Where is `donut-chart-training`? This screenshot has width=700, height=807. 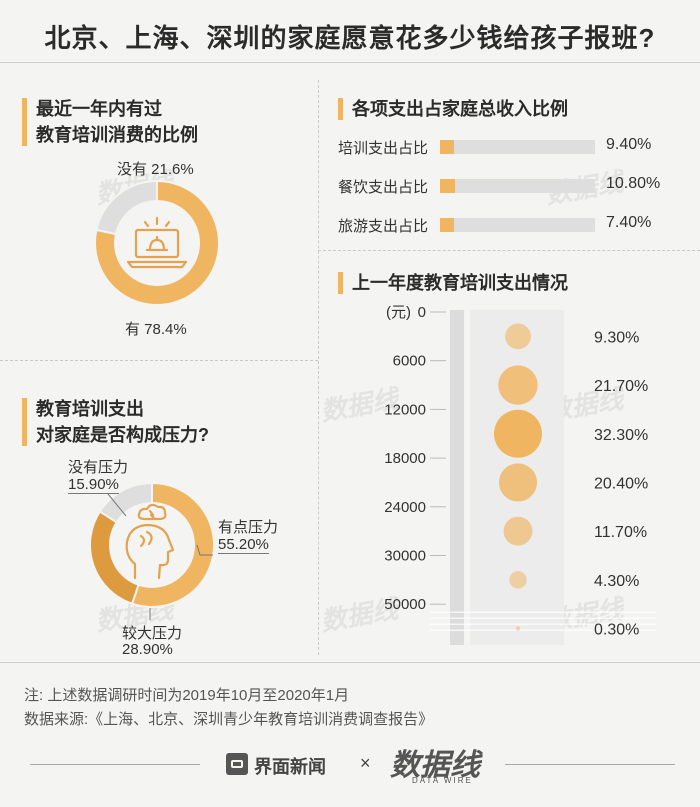 donut-chart-training is located at coordinates (157, 242).